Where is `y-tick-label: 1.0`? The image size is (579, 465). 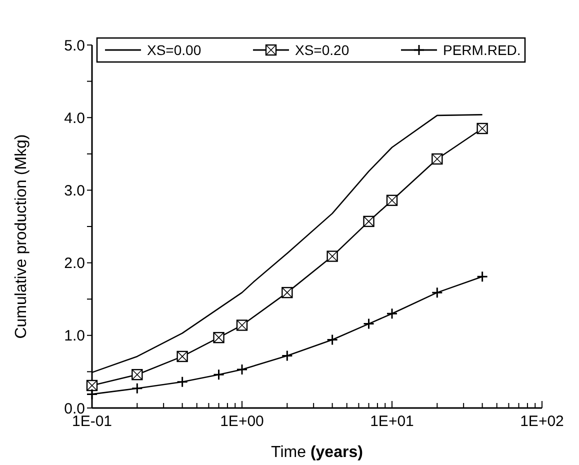 y-tick-label: 1.0 is located at coordinates (74, 336).